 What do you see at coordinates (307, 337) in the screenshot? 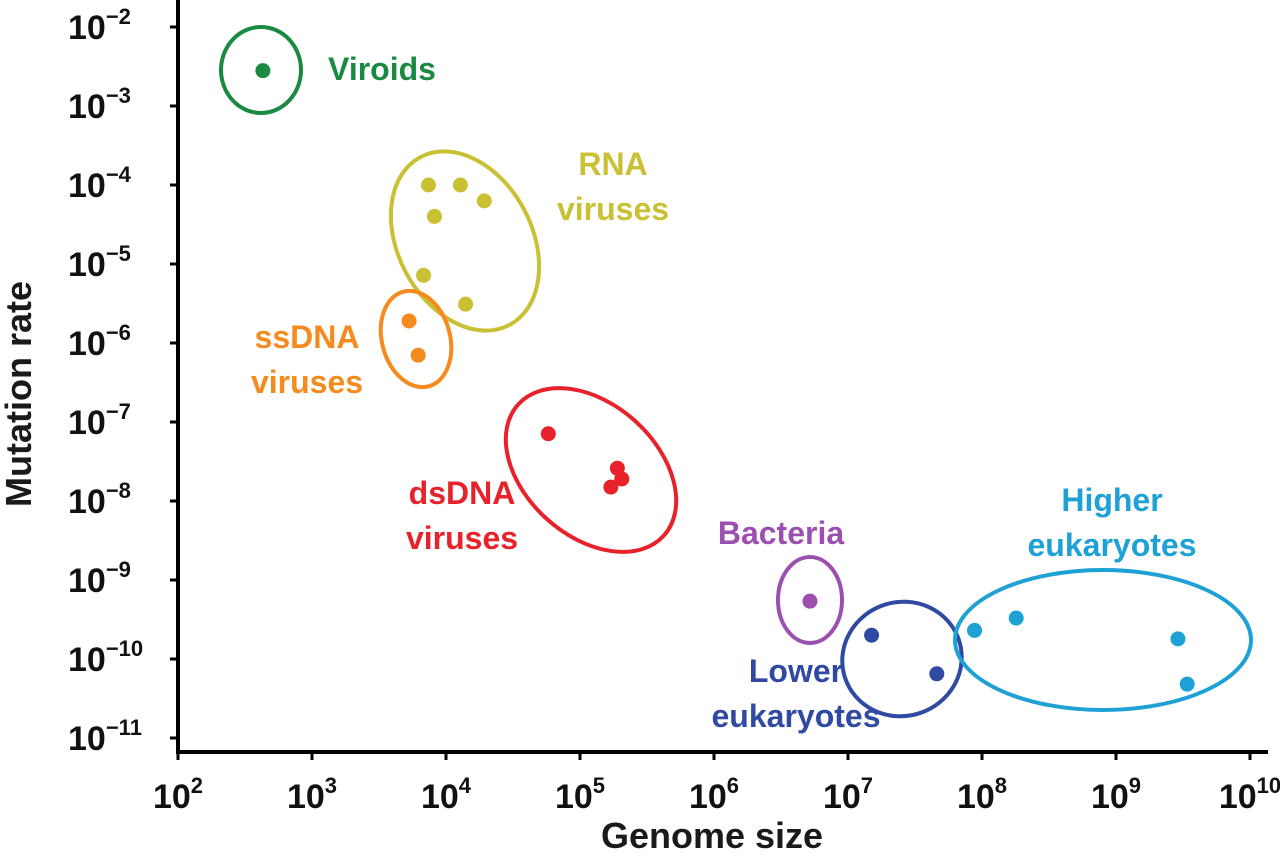
I see `group-label: ssDNA` at bounding box center [307, 337].